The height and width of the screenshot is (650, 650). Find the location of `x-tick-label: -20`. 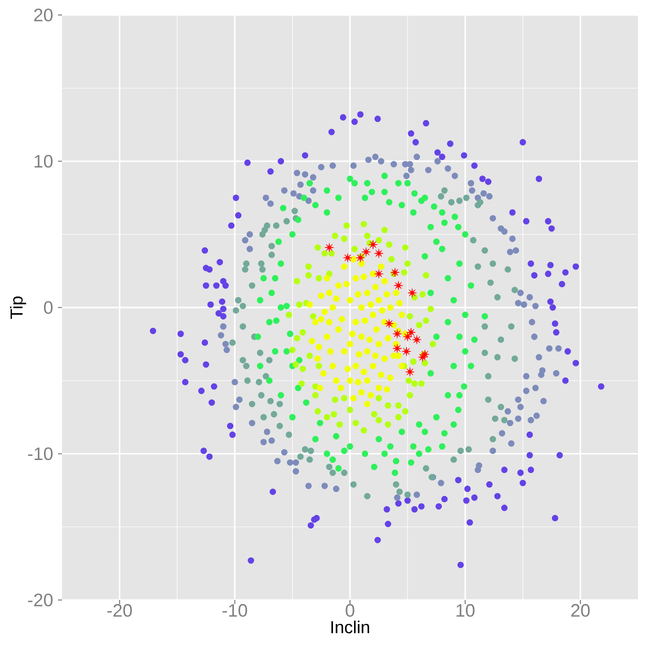

x-tick-label: -20 is located at coordinates (119, 610).